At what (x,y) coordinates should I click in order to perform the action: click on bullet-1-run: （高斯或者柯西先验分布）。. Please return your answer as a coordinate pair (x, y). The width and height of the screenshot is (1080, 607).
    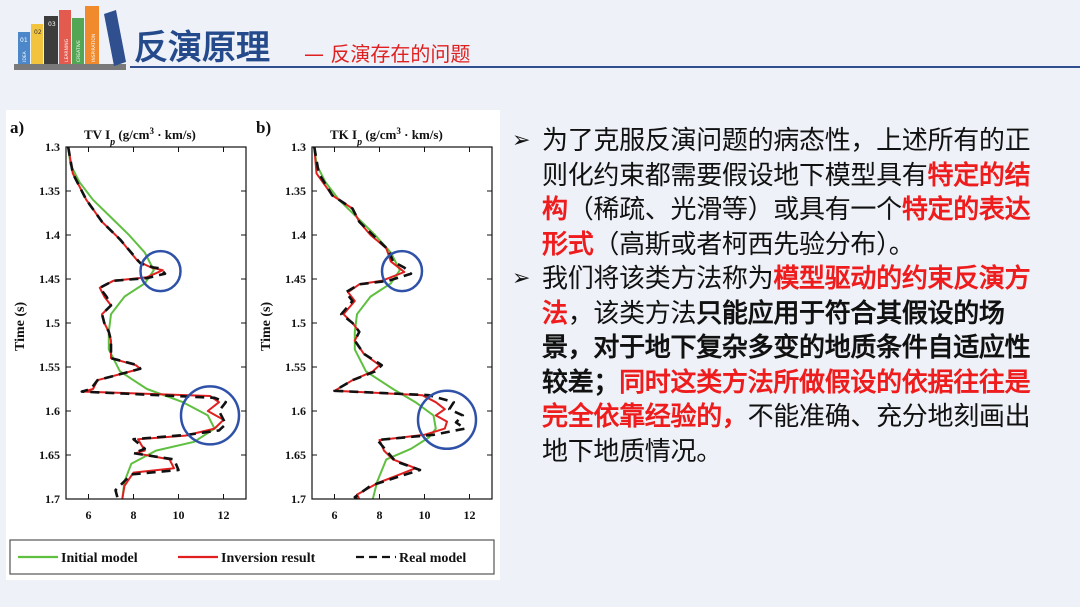
    Looking at the image, I should click on (754, 244).